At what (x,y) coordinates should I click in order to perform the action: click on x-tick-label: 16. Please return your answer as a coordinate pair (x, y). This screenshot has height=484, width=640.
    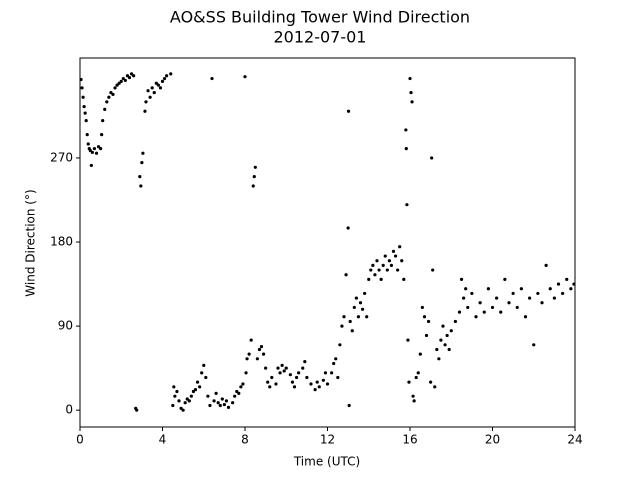
    Looking at the image, I should click on (409, 440).